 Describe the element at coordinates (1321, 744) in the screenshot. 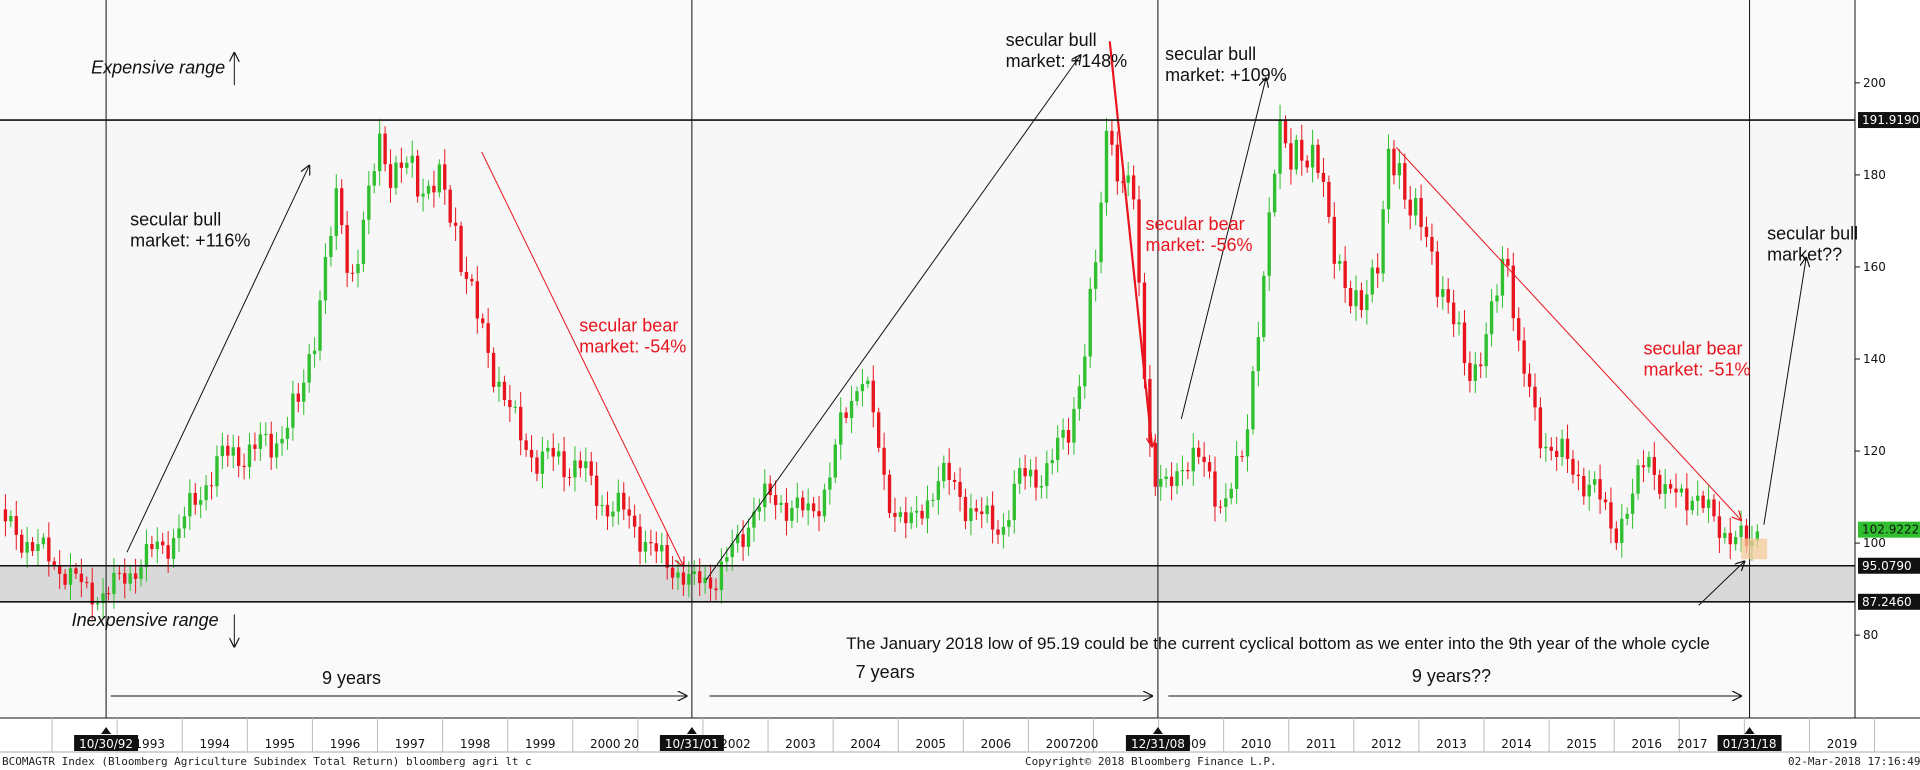

I see `x-tick-label: 2011` at that location.